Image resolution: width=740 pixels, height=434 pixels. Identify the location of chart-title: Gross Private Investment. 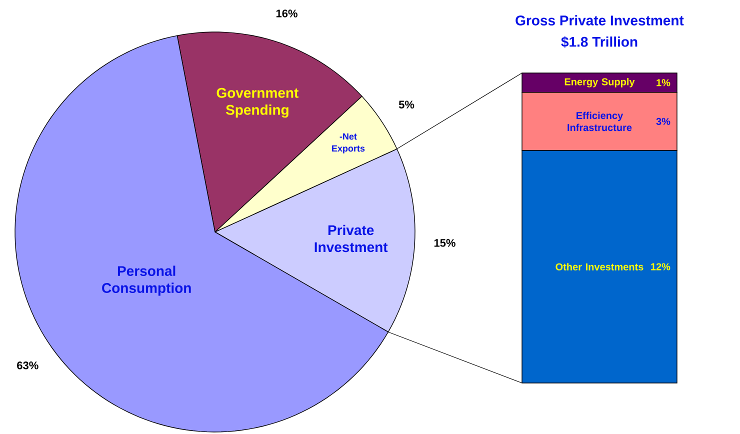
(600, 20).